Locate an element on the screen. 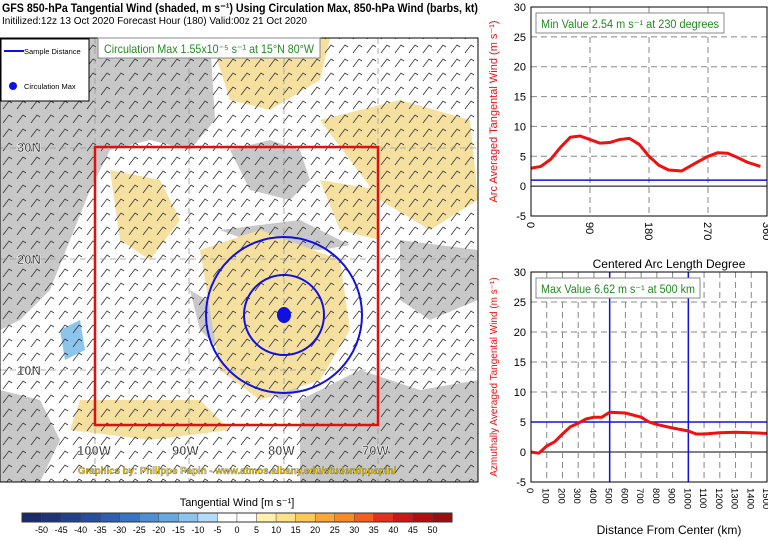  x-axis-label: Distance From Center (km) is located at coordinates (669, 530).